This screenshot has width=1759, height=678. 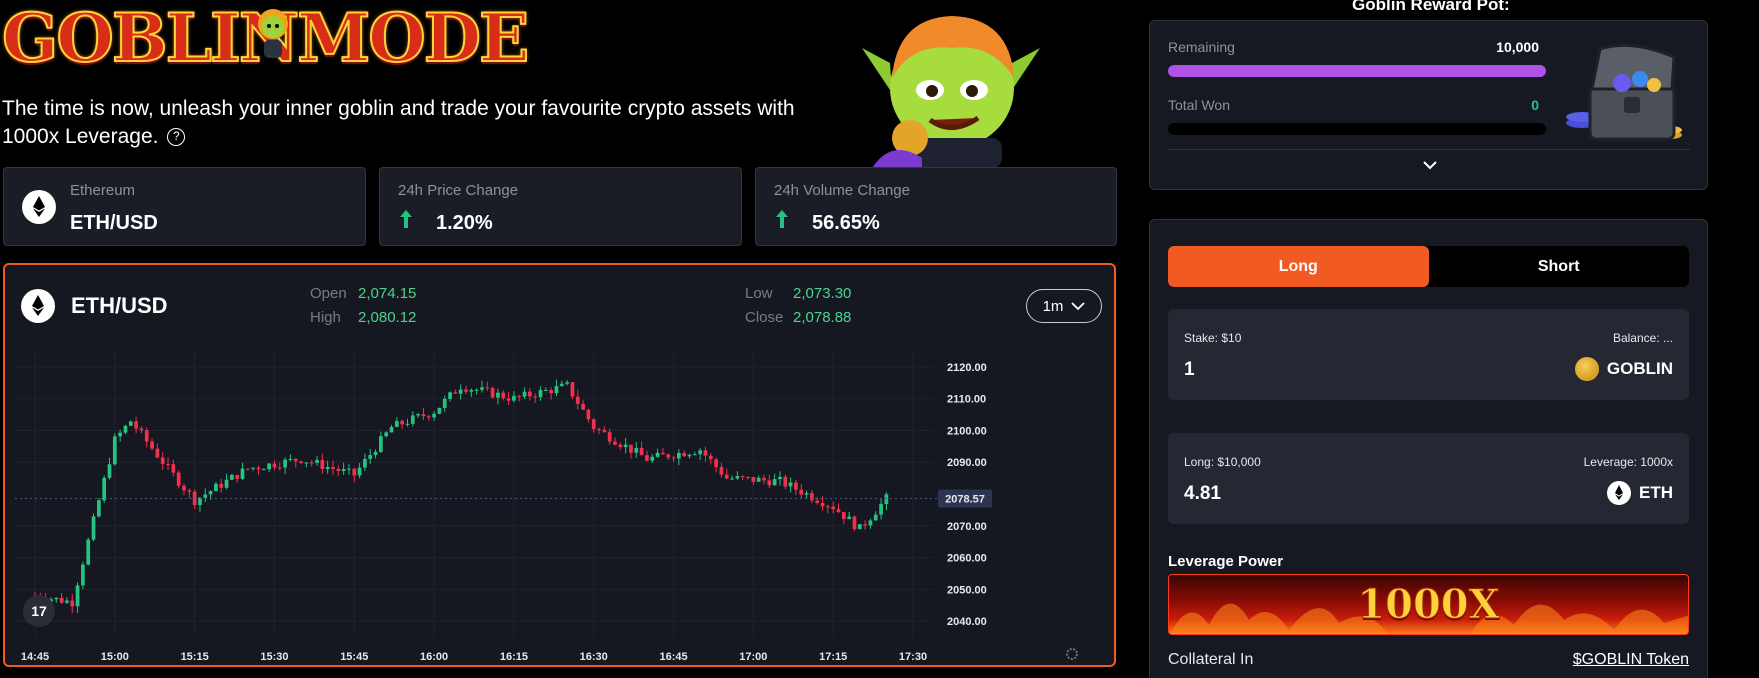 I want to click on treasure-chest-icon, so click(x=1624, y=92).